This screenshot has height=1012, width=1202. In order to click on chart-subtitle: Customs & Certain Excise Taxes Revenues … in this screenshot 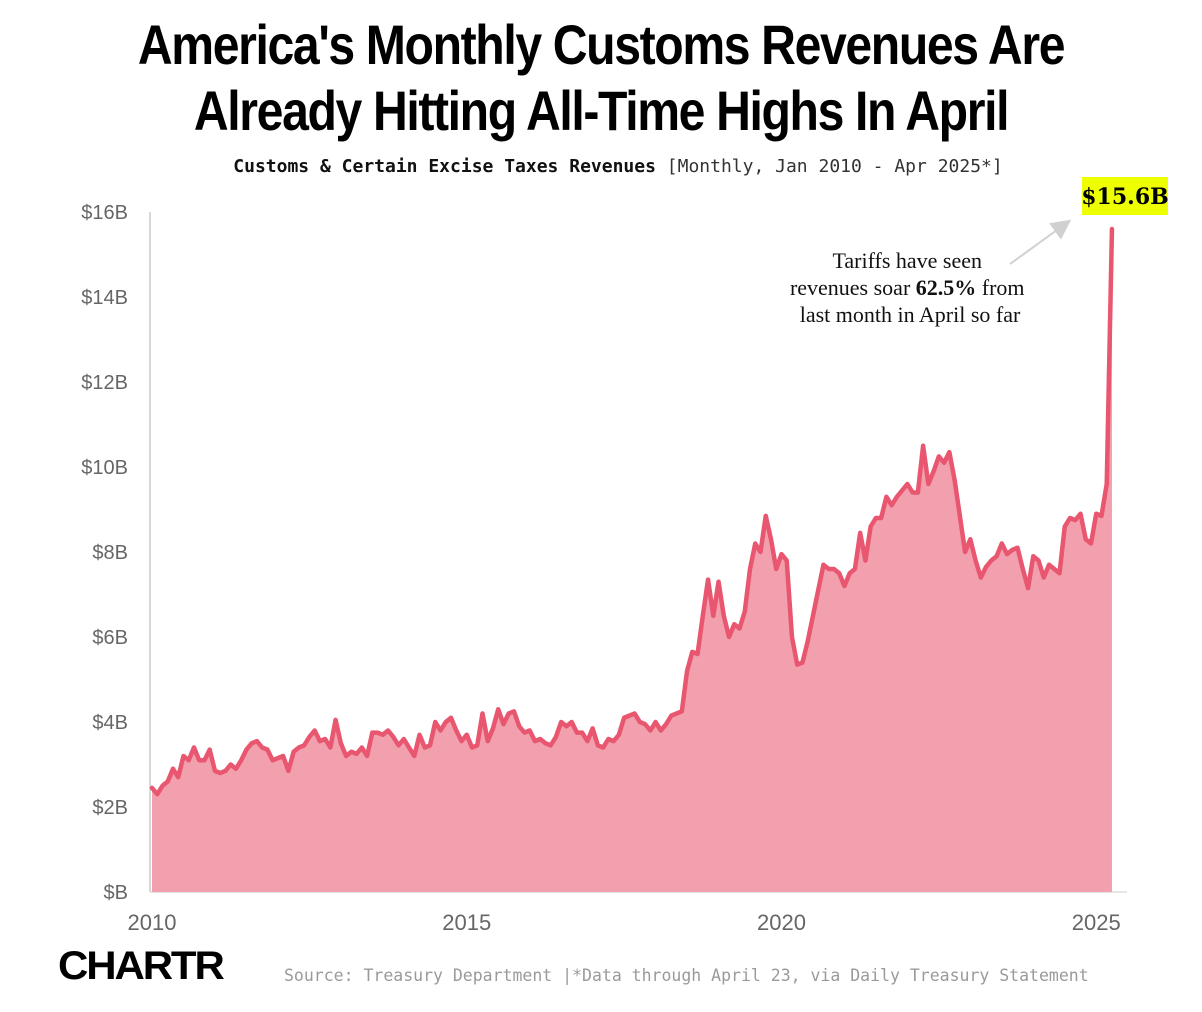, I will do `click(601, 166)`.